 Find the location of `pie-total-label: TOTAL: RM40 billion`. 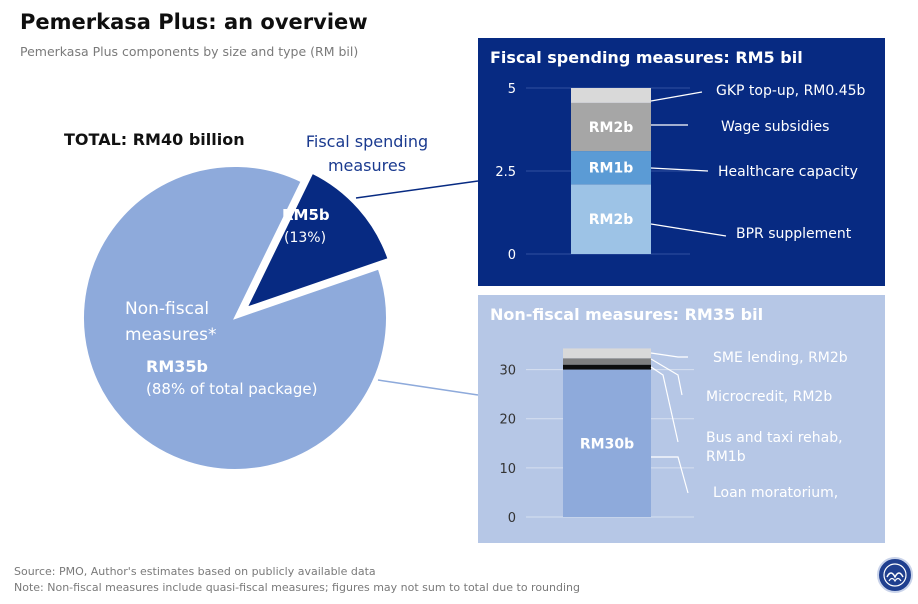

pie-total-label: TOTAL: RM40 billion is located at coordinates (154, 139).